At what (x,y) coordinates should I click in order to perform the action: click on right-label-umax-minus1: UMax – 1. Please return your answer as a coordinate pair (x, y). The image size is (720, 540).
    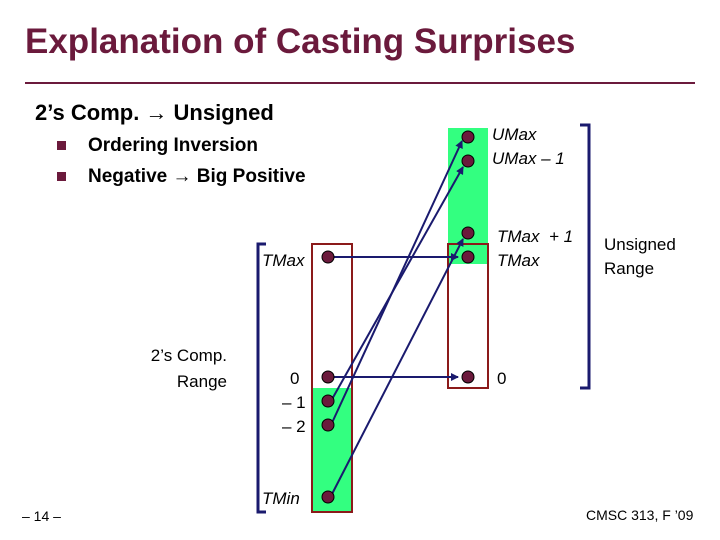
    Looking at the image, I should click on (528, 158).